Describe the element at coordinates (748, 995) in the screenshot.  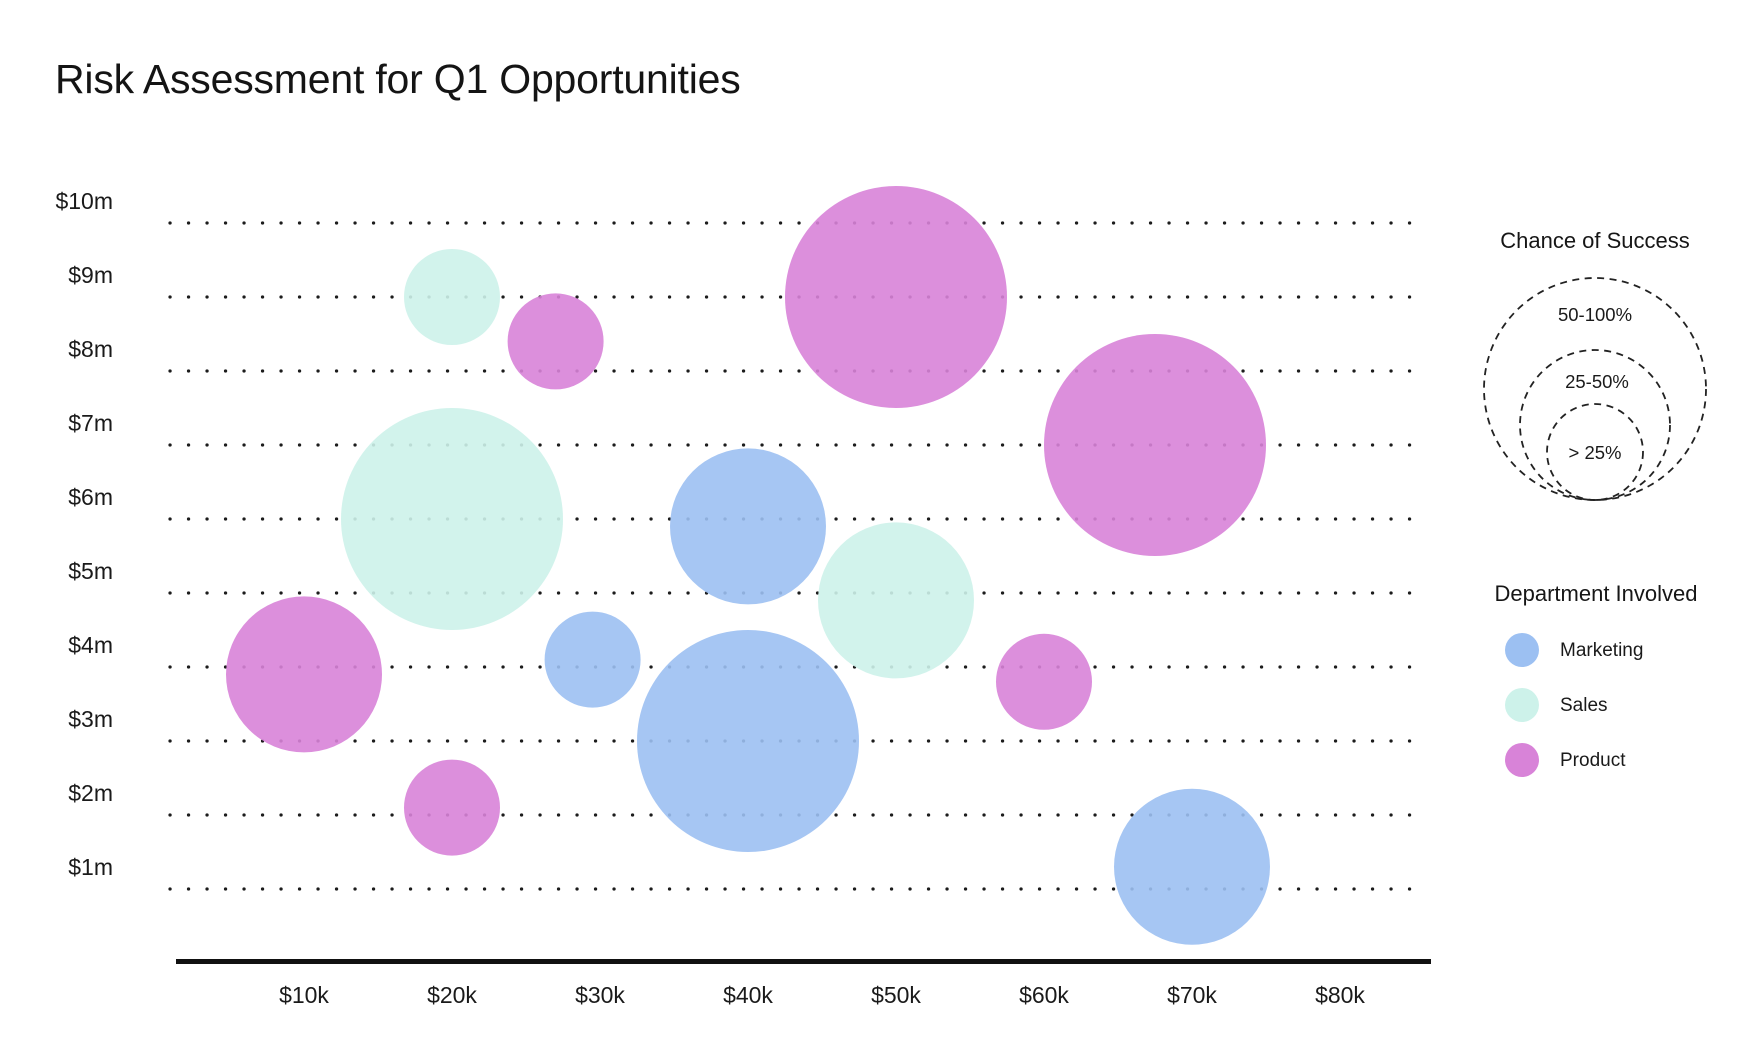
I see `x-axis-label-$40k: $40k` at that location.